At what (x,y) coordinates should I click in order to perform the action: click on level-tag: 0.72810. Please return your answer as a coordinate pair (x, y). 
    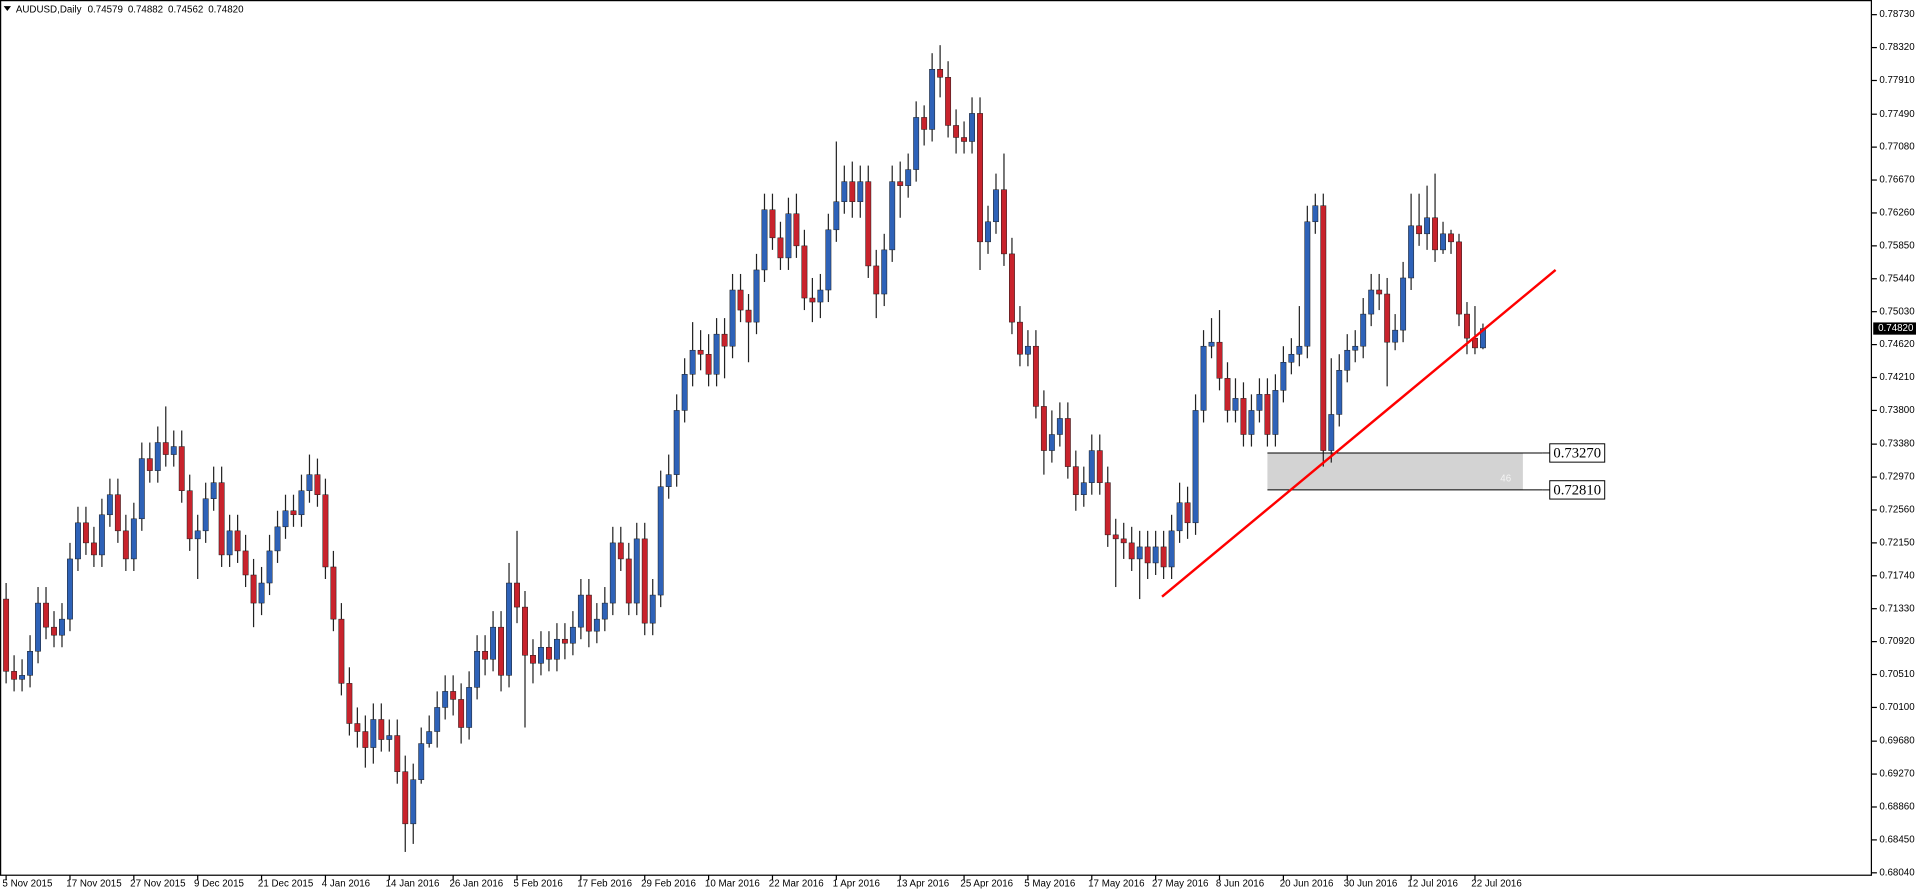
    Looking at the image, I should click on (1577, 490).